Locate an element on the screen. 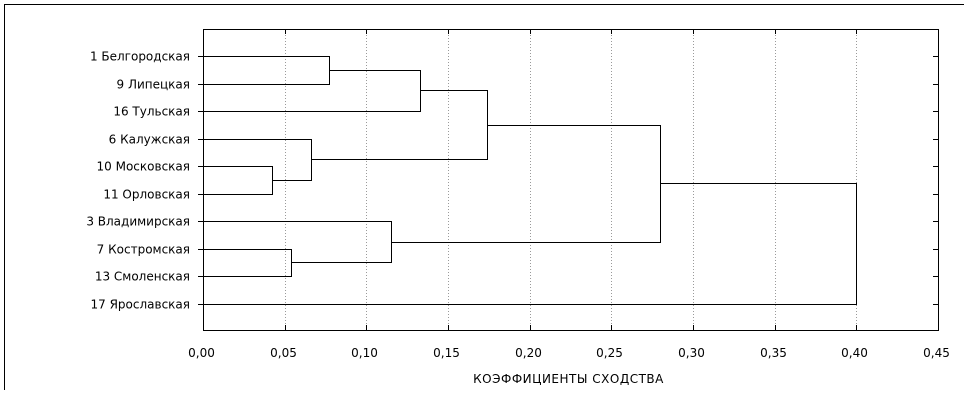 The width and height of the screenshot is (974, 394). x-tick-label: 0,00 is located at coordinates (201, 353).